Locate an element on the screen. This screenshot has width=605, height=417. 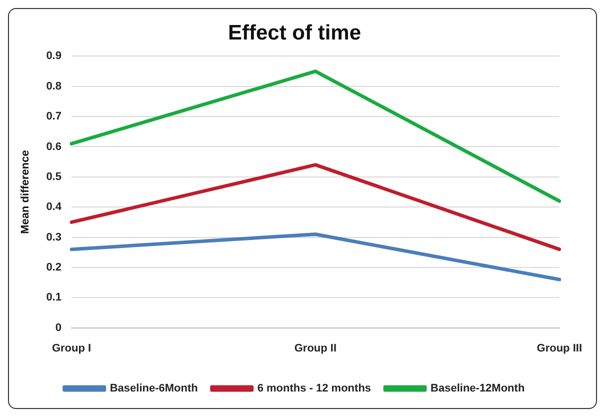
legend-label: Baseline-12Month is located at coordinates (477, 388).